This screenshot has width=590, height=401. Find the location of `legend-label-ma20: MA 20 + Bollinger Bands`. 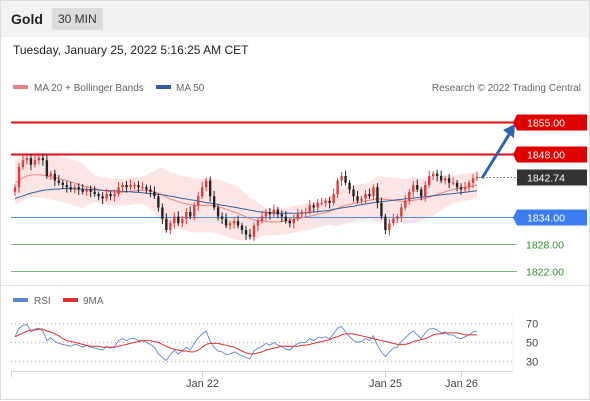

legend-label-ma20: MA 20 + Bollinger Bands is located at coordinates (89, 88).